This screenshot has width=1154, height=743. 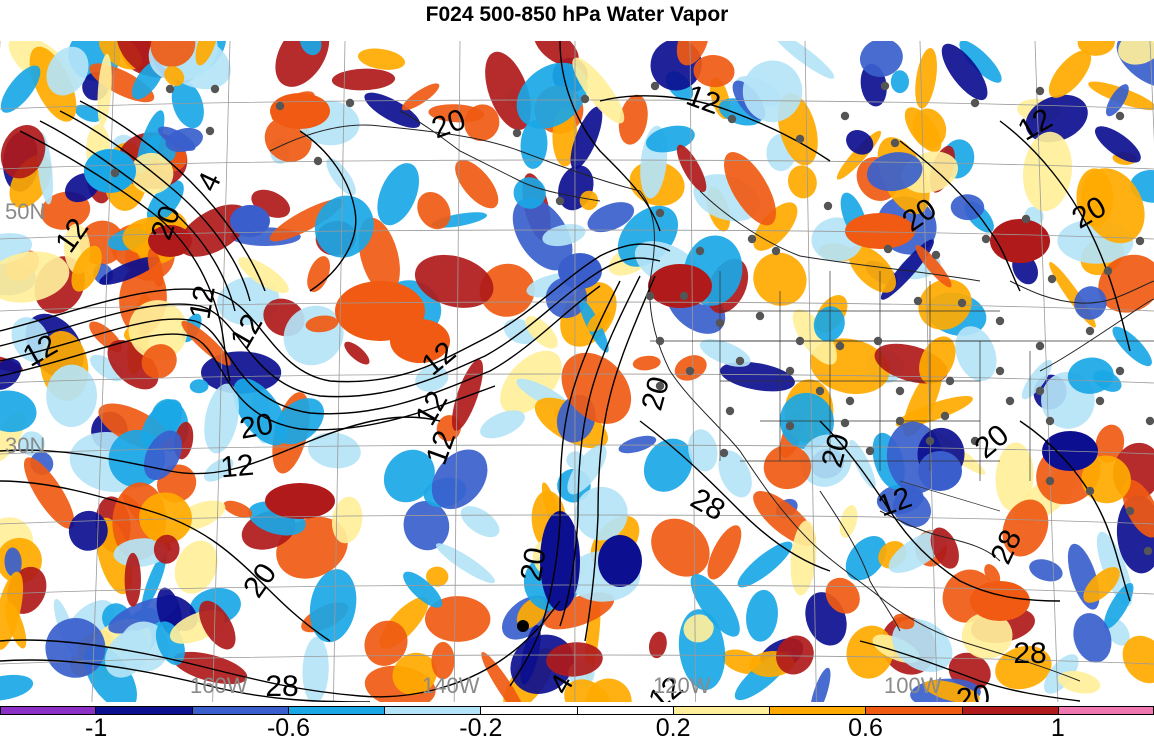 I want to click on lon-label-160w: 160W, so click(x=218, y=686).